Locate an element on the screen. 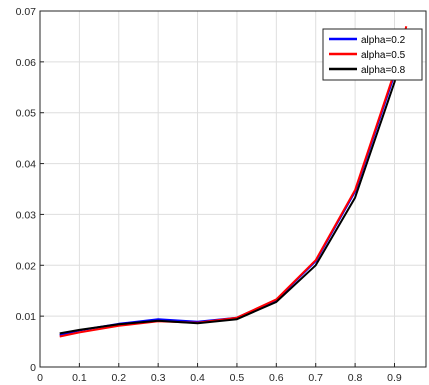  y-tick-label: 0.02 is located at coordinates (26, 266).